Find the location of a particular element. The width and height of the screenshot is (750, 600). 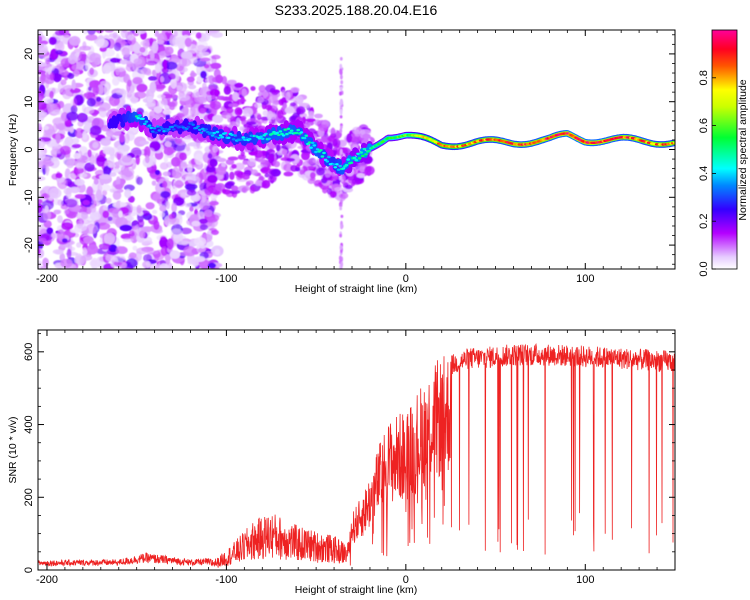

spectrogram-ytick-label: -10 is located at coordinates (29, 197).